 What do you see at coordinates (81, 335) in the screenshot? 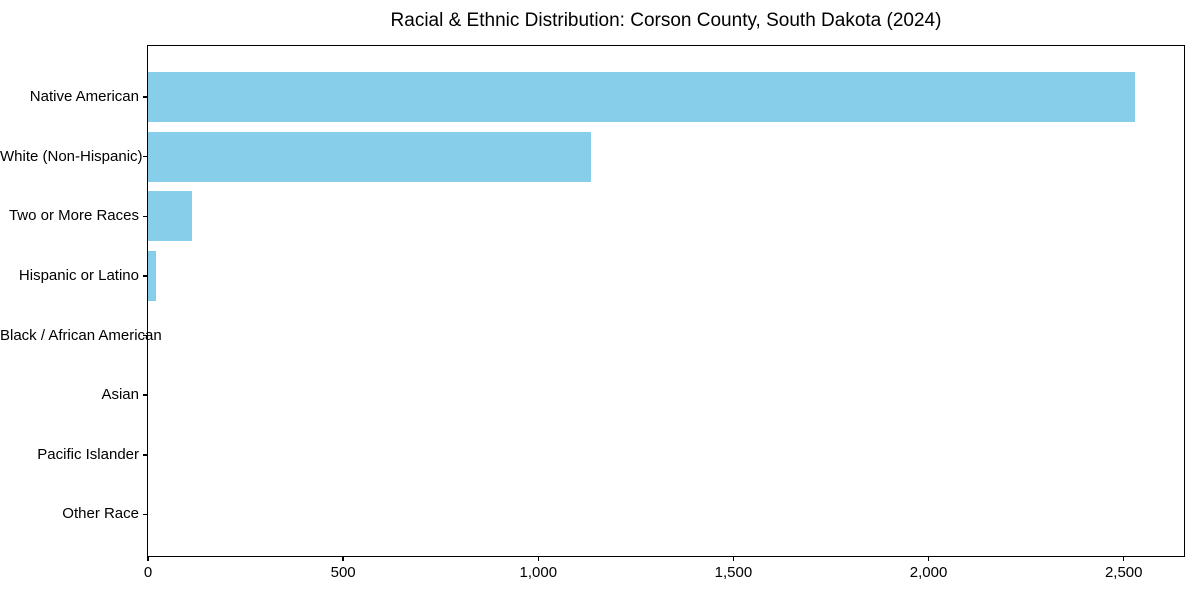
I see `y-tick-label: Black / African American` at bounding box center [81, 335].